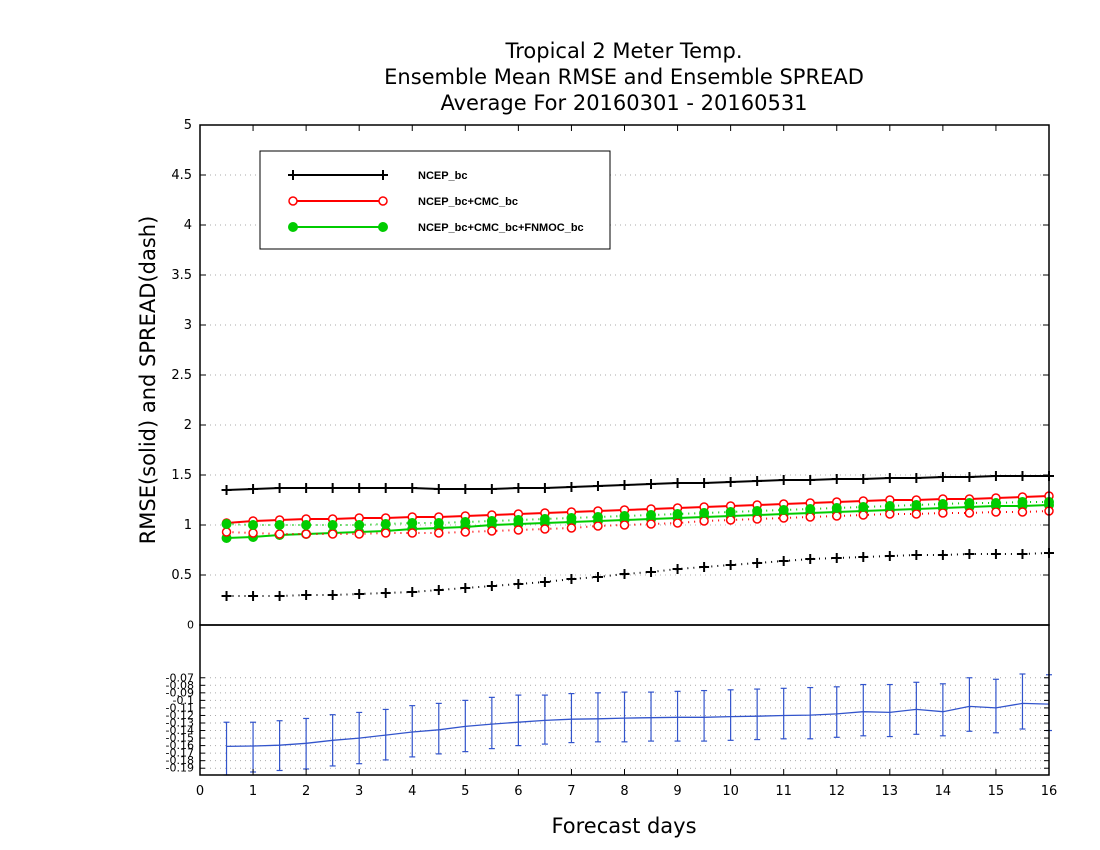 Image resolution: width=1100 pixels, height=850 pixels. What do you see at coordinates (518, 791) in the screenshot?
I see `x-tick-label: 6` at bounding box center [518, 791].